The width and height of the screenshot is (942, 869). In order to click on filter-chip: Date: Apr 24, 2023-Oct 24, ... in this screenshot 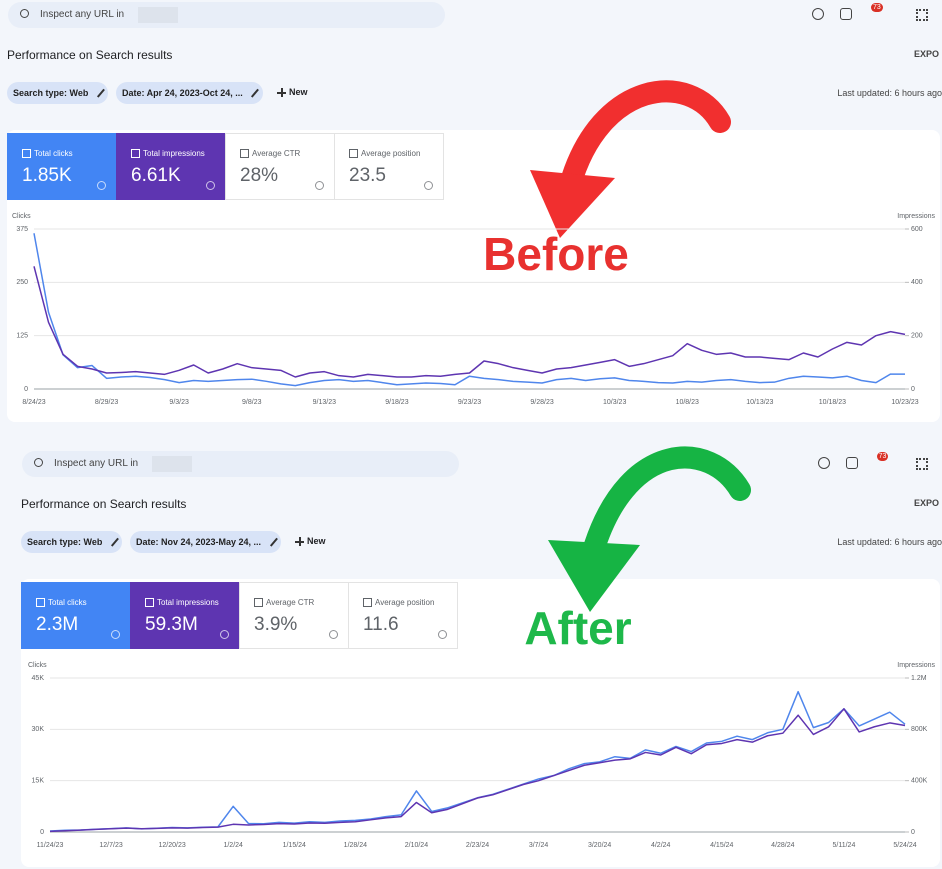, I will do `click(189, 93)`.